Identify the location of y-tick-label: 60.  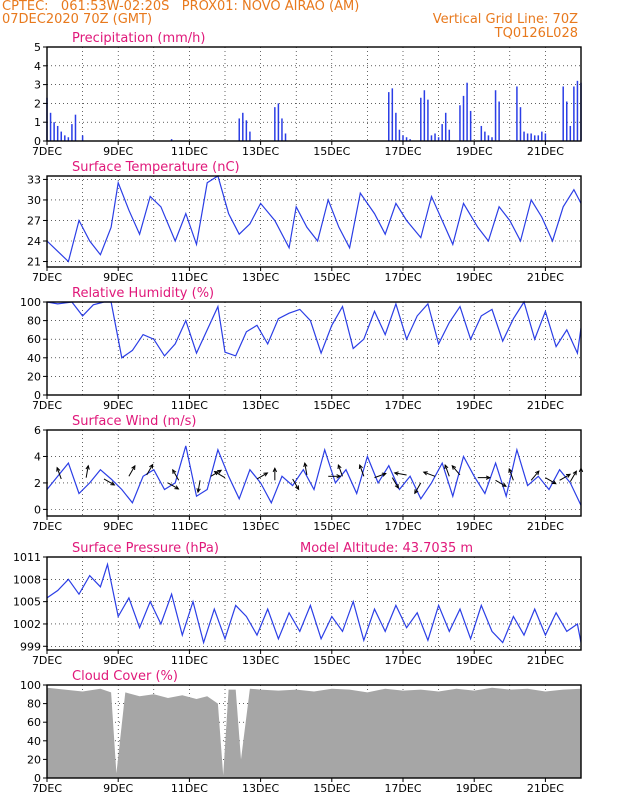
(34, 722).